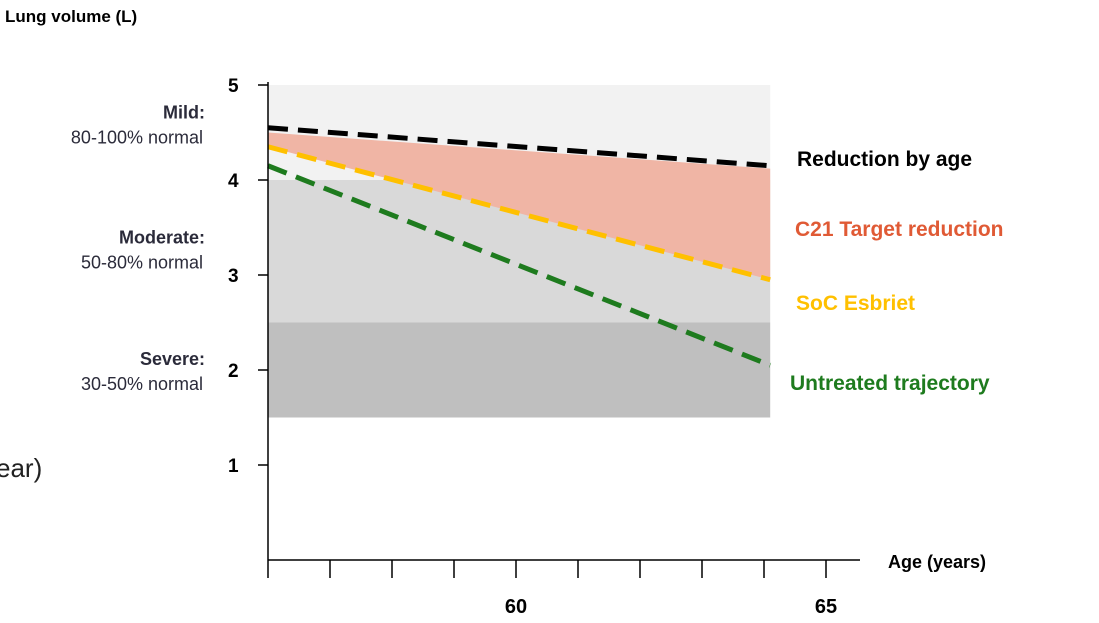  I want to click on x-axis-title: Age (years), so click(937, 562).